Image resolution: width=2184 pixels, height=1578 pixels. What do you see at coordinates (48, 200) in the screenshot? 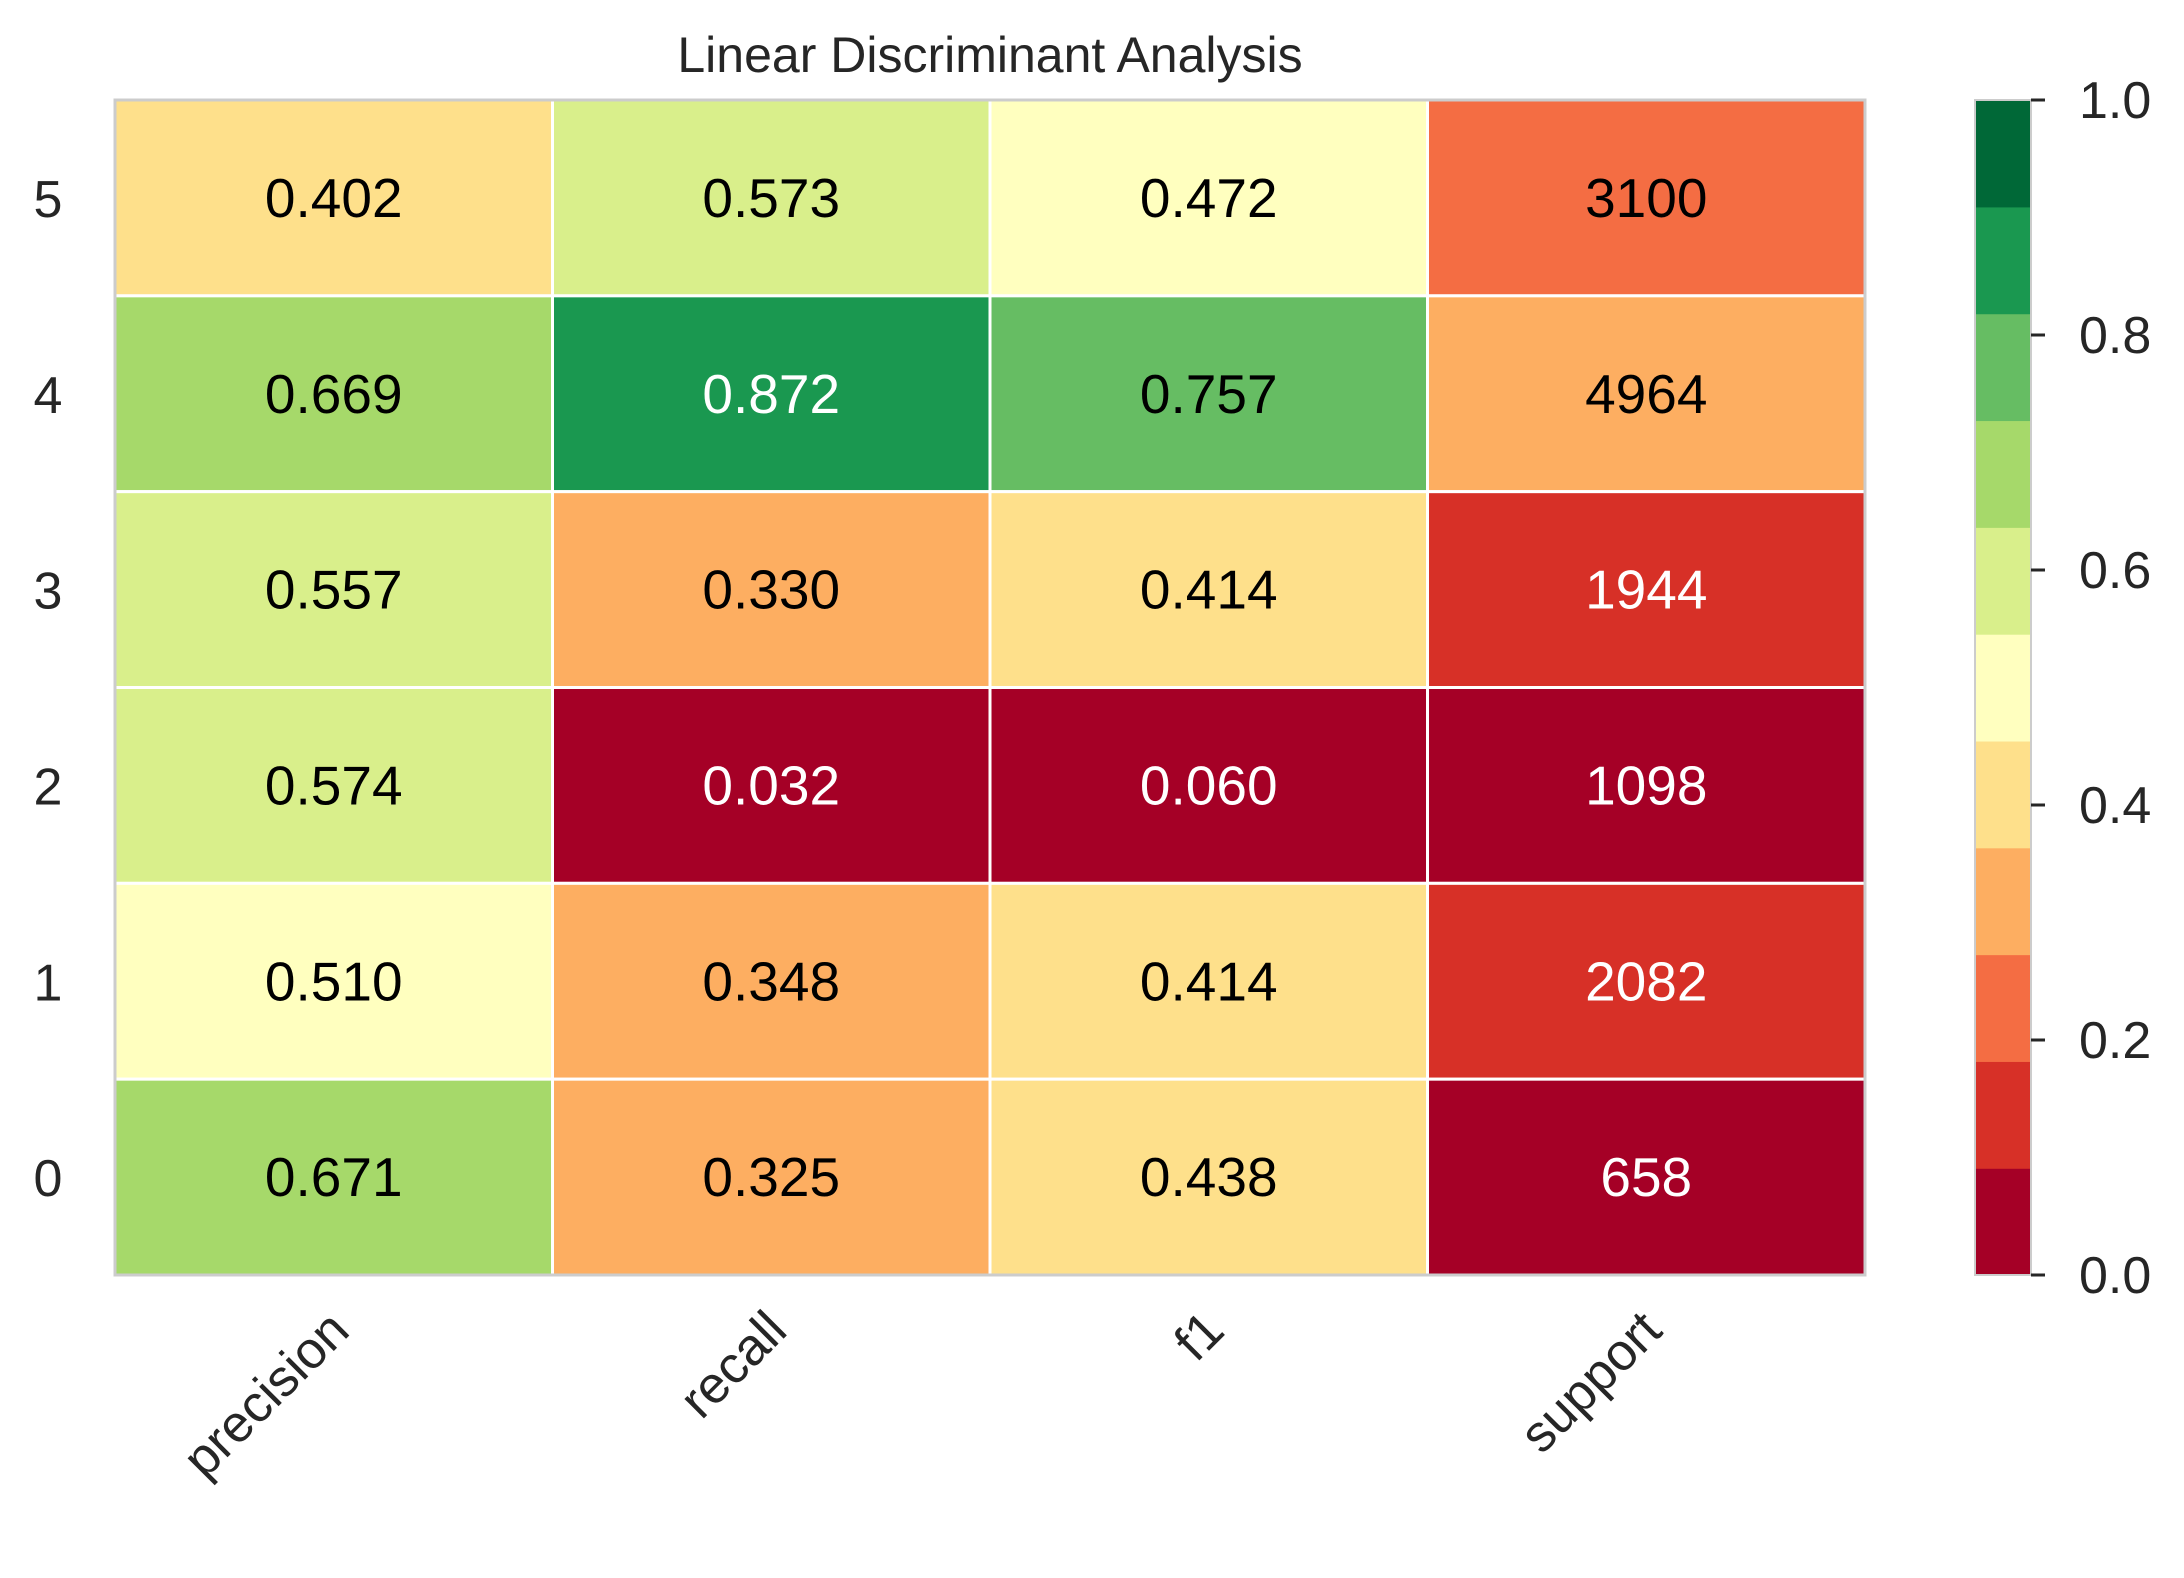
I see `y-tick-label: 5` at bounding box center [48, 200].